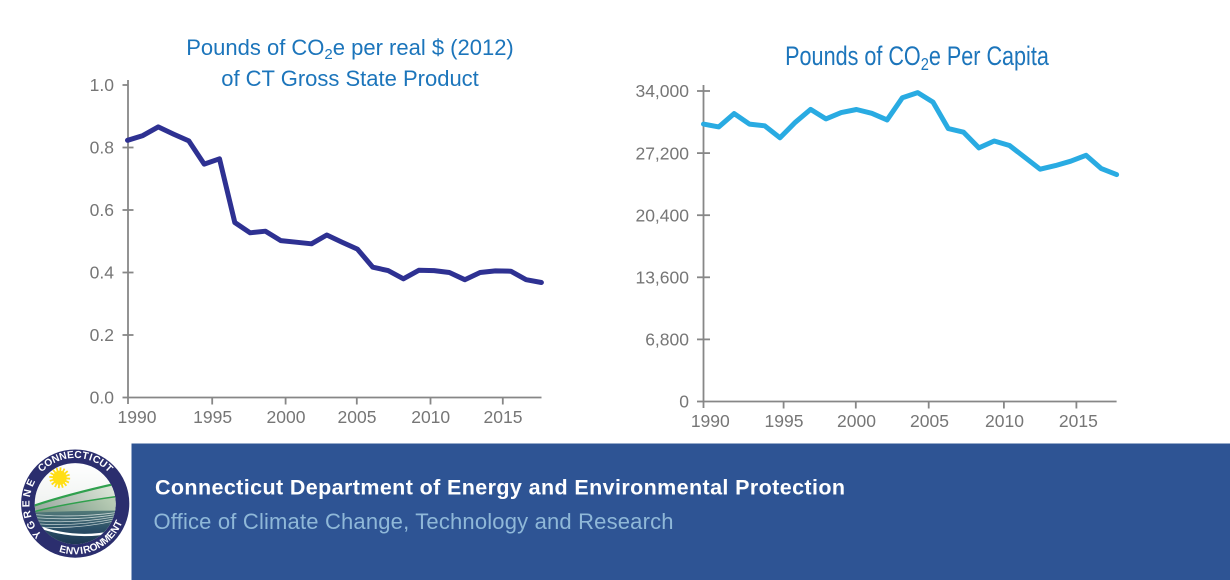 Image resolution: width=1230 pixels, height=580 pixels. Describe the element at coordinates (662, 153) in the screenshot. I see `svg-text: 27,200` at that location.